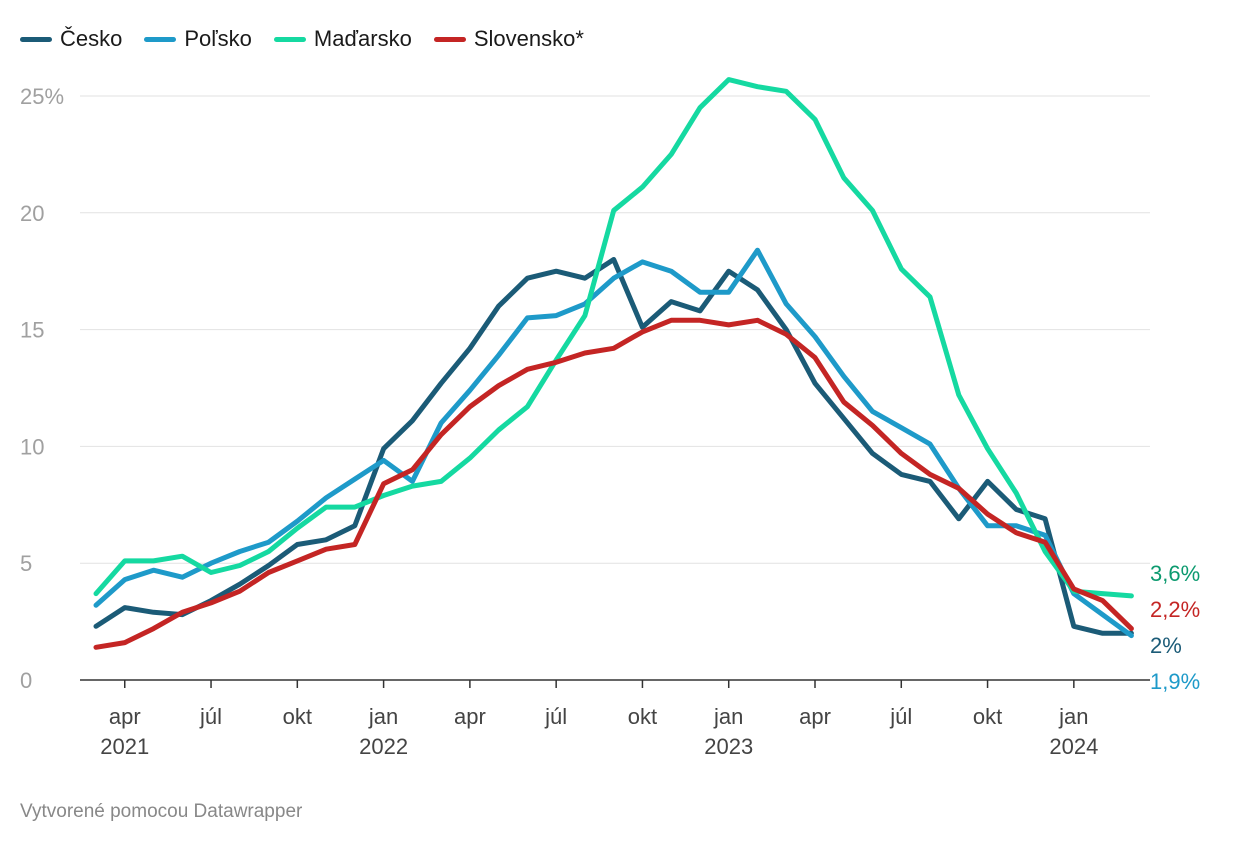  What do you see at coordinates (91, 38) in the screenshot?
I see `legend-label: Česko` at bounding box center [91, 38].